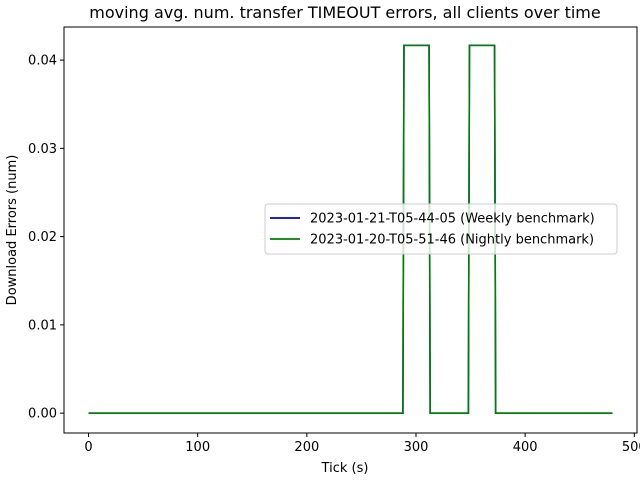  What do you see at coordinates (452, 219) in the screenshot?
I see `legend-label-1: 2023-01-21-T05-44-05 (Weekly benchmark)` at bounding box center [452, 219].